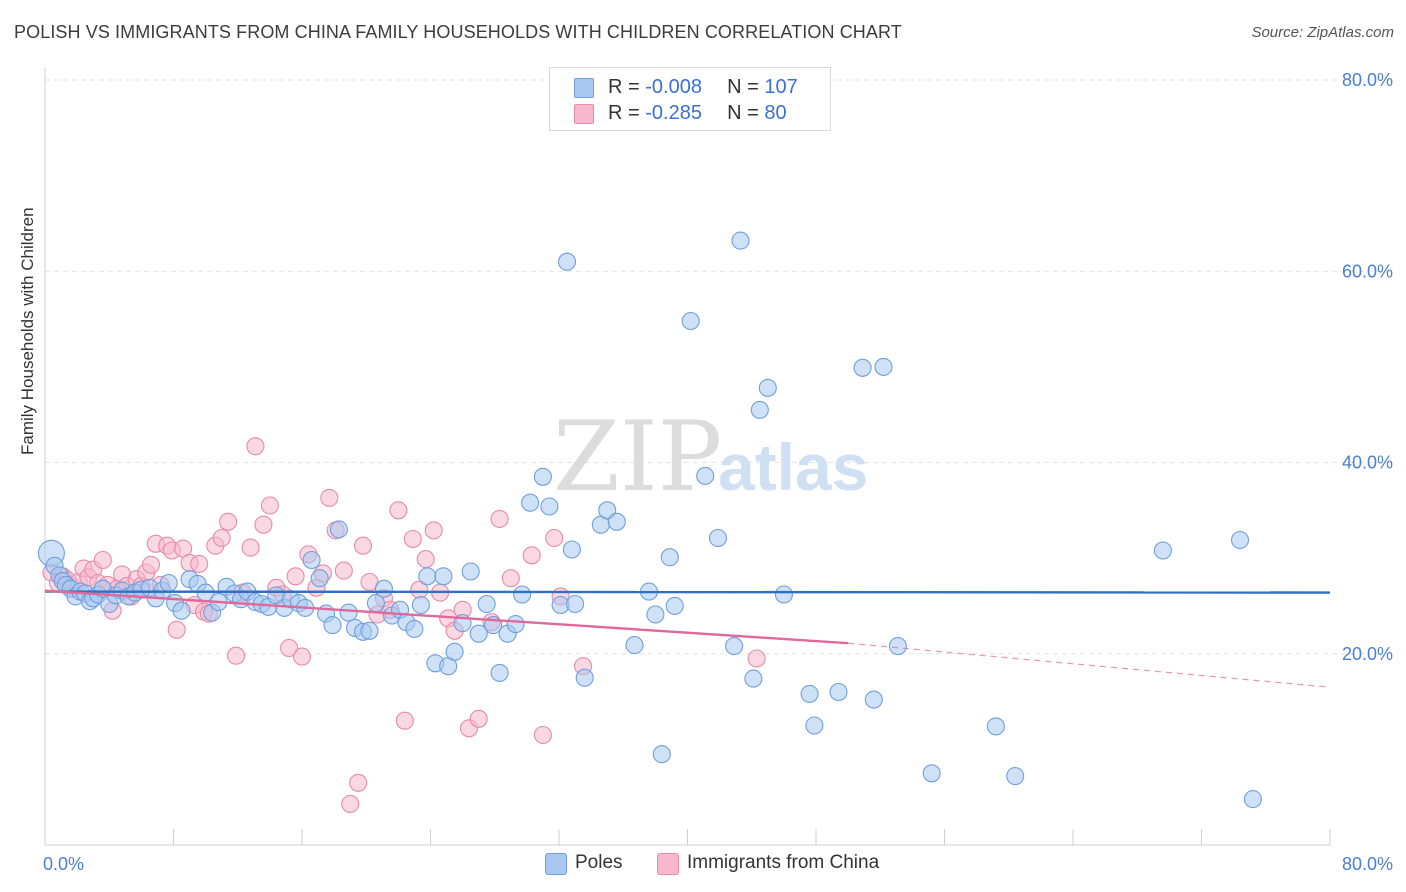 The width and height of the screenshot is (1406, 892). I want to click on y-tick-label: 80.0%, so click(1367, 80).